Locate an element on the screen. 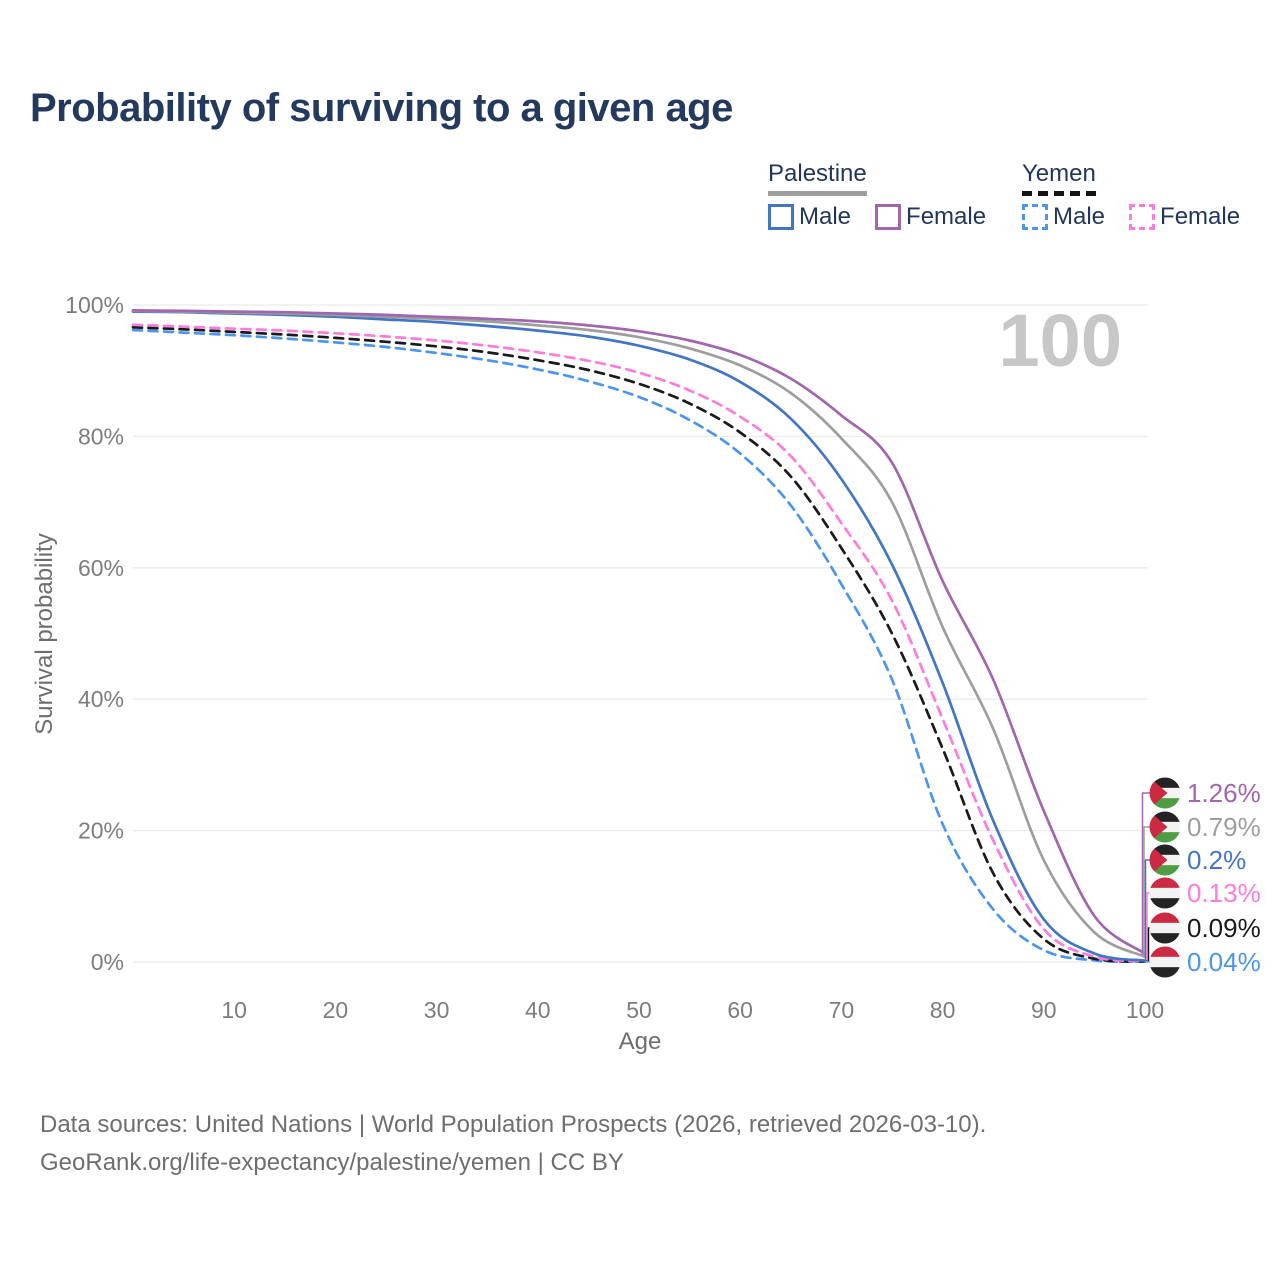  x-tick-label-20: 20 is located at coordinates (336, 1010).